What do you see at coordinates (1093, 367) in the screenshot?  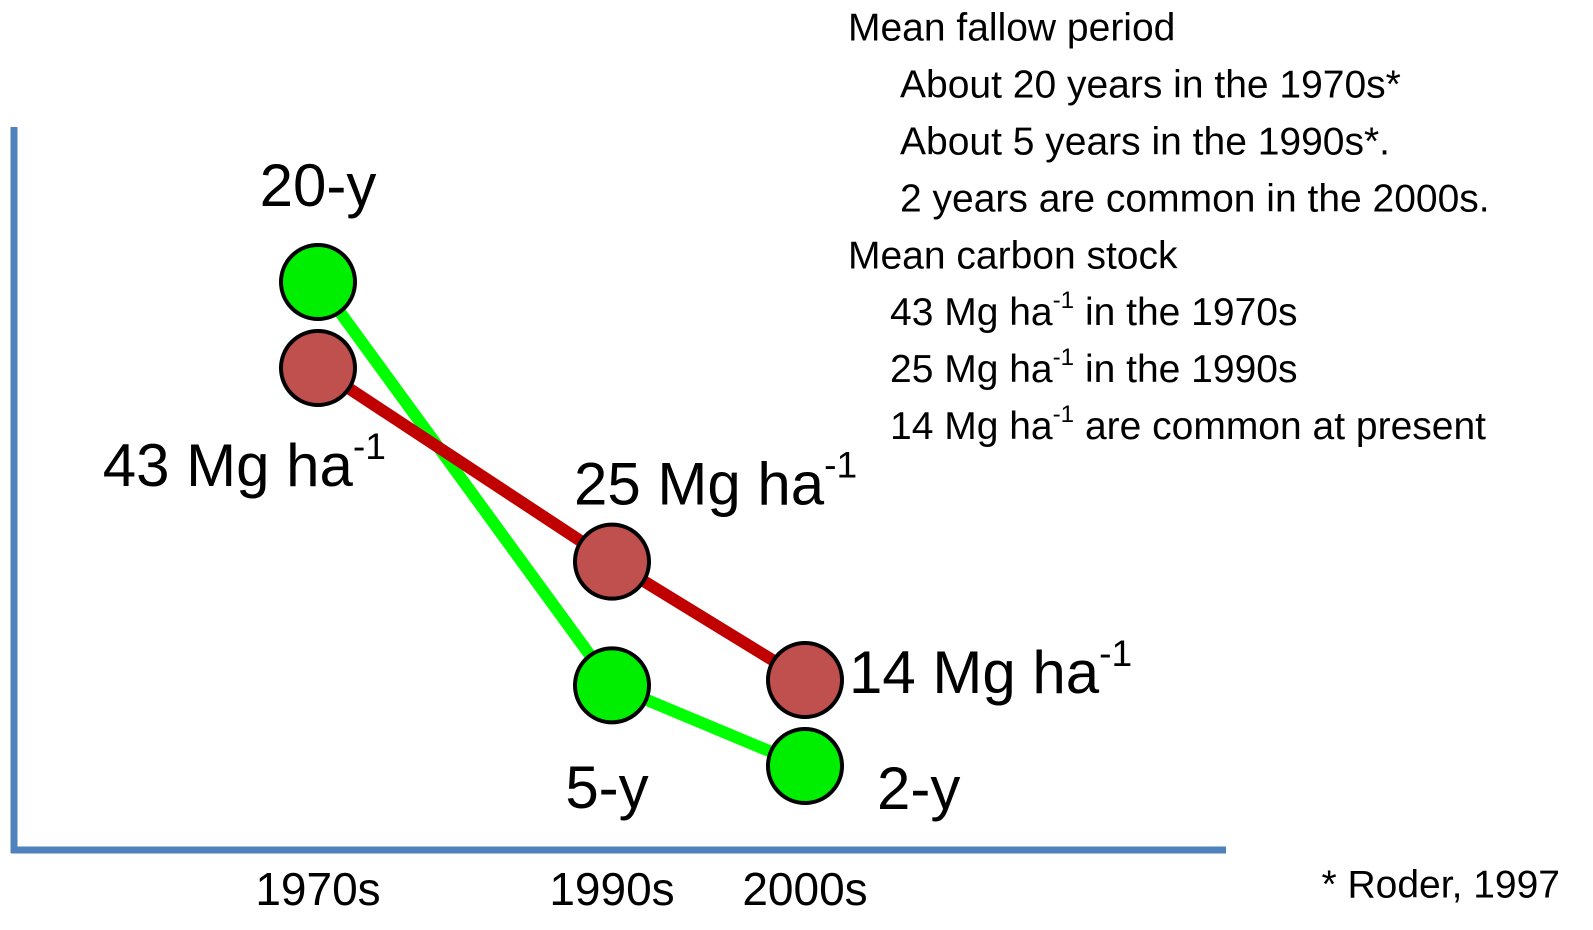 I see `note-line: 25 Mg ha-1 in the 1990s` at bounding box center [1093, 367].